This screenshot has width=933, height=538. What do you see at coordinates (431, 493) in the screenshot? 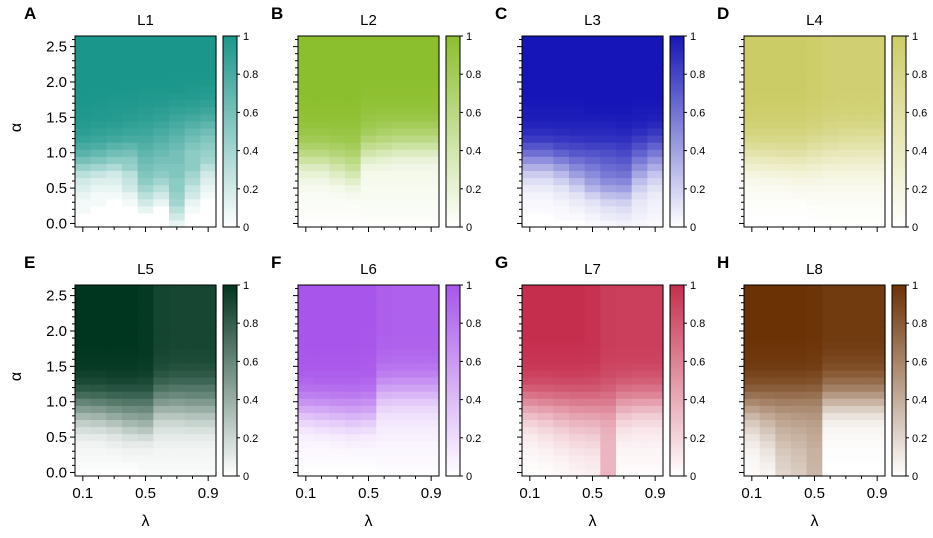
I see `x-tick-label: 0.9` at bounding box center [431, 493].